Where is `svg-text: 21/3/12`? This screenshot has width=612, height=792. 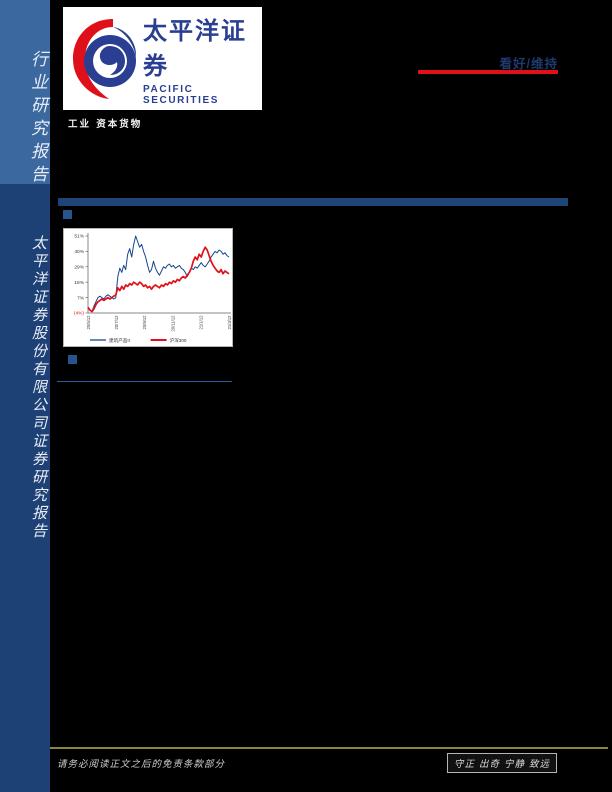 svg-text: 21/3/12 is located at coordinates (229, 322).